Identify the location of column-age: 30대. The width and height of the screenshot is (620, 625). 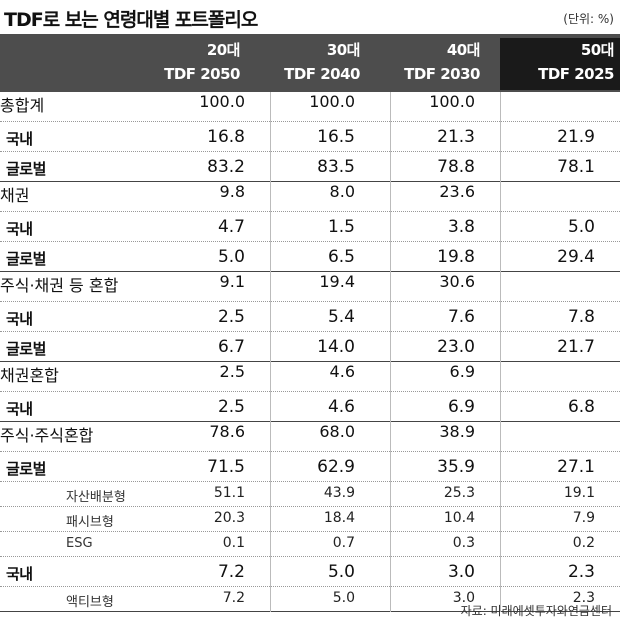
(343, 50).